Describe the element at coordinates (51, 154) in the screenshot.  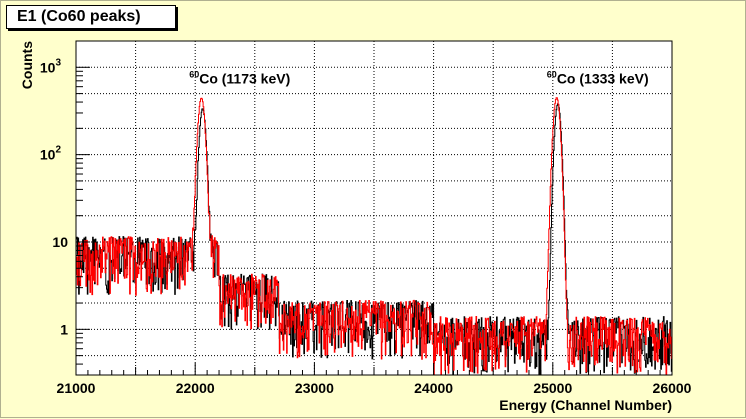
I see `y-tick-label: 10²` at that location.